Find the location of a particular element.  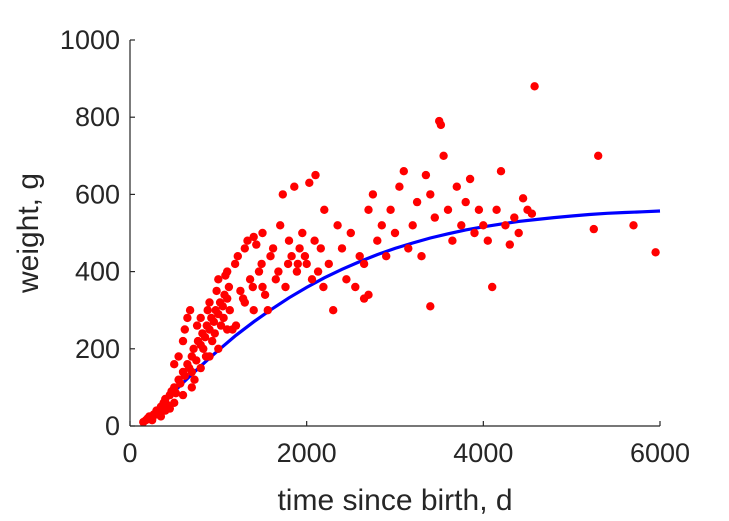

y-tick-label: 400 is located at coordinates (97, 272).